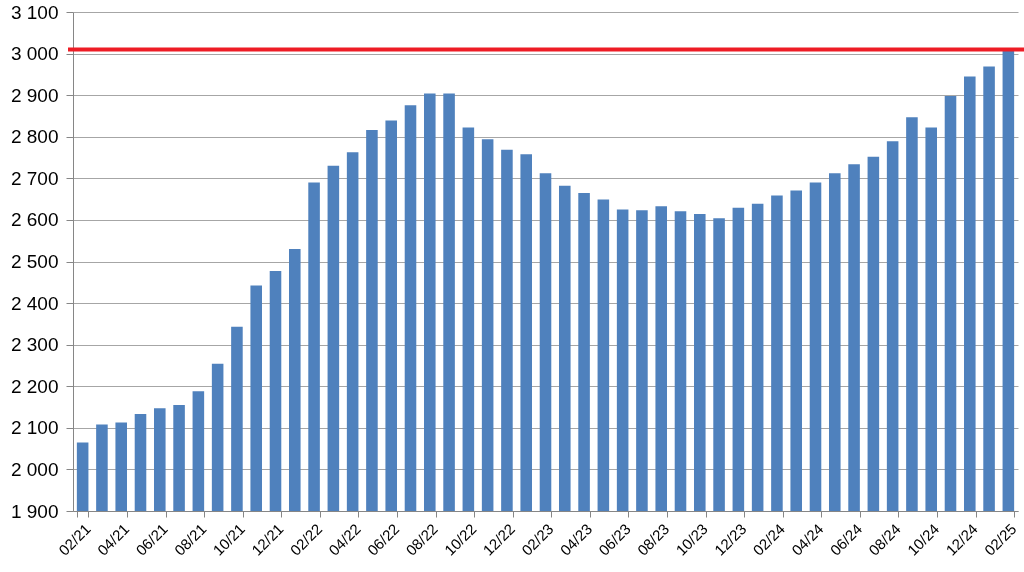  Describe the element at coordinates (34, 220) in the screenshot. I see `y-tick-label: 2 600` at that location.